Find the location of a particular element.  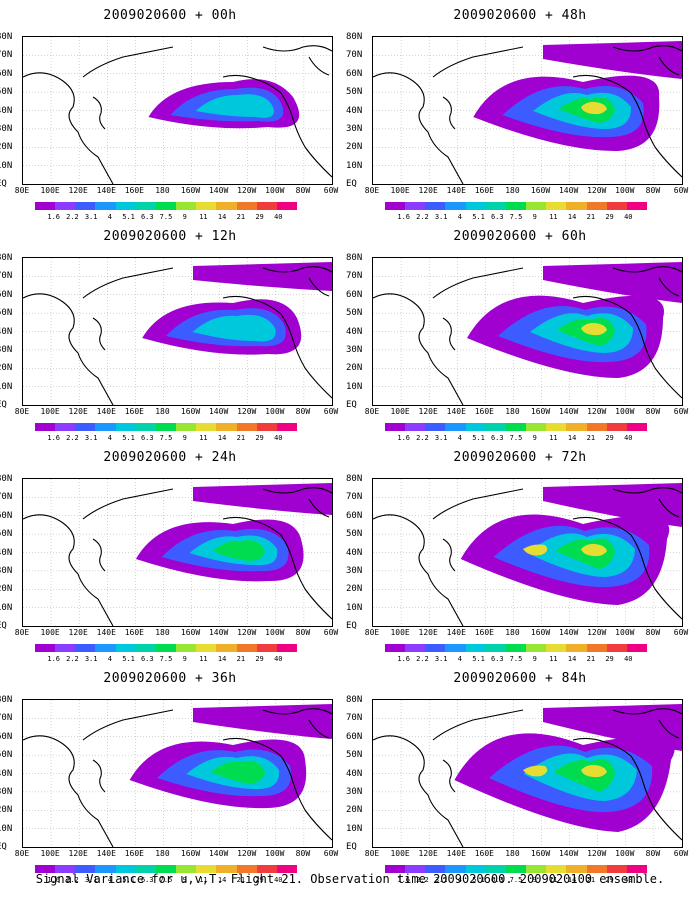

longitude-label: 60W is located at coordinates (681, 632).